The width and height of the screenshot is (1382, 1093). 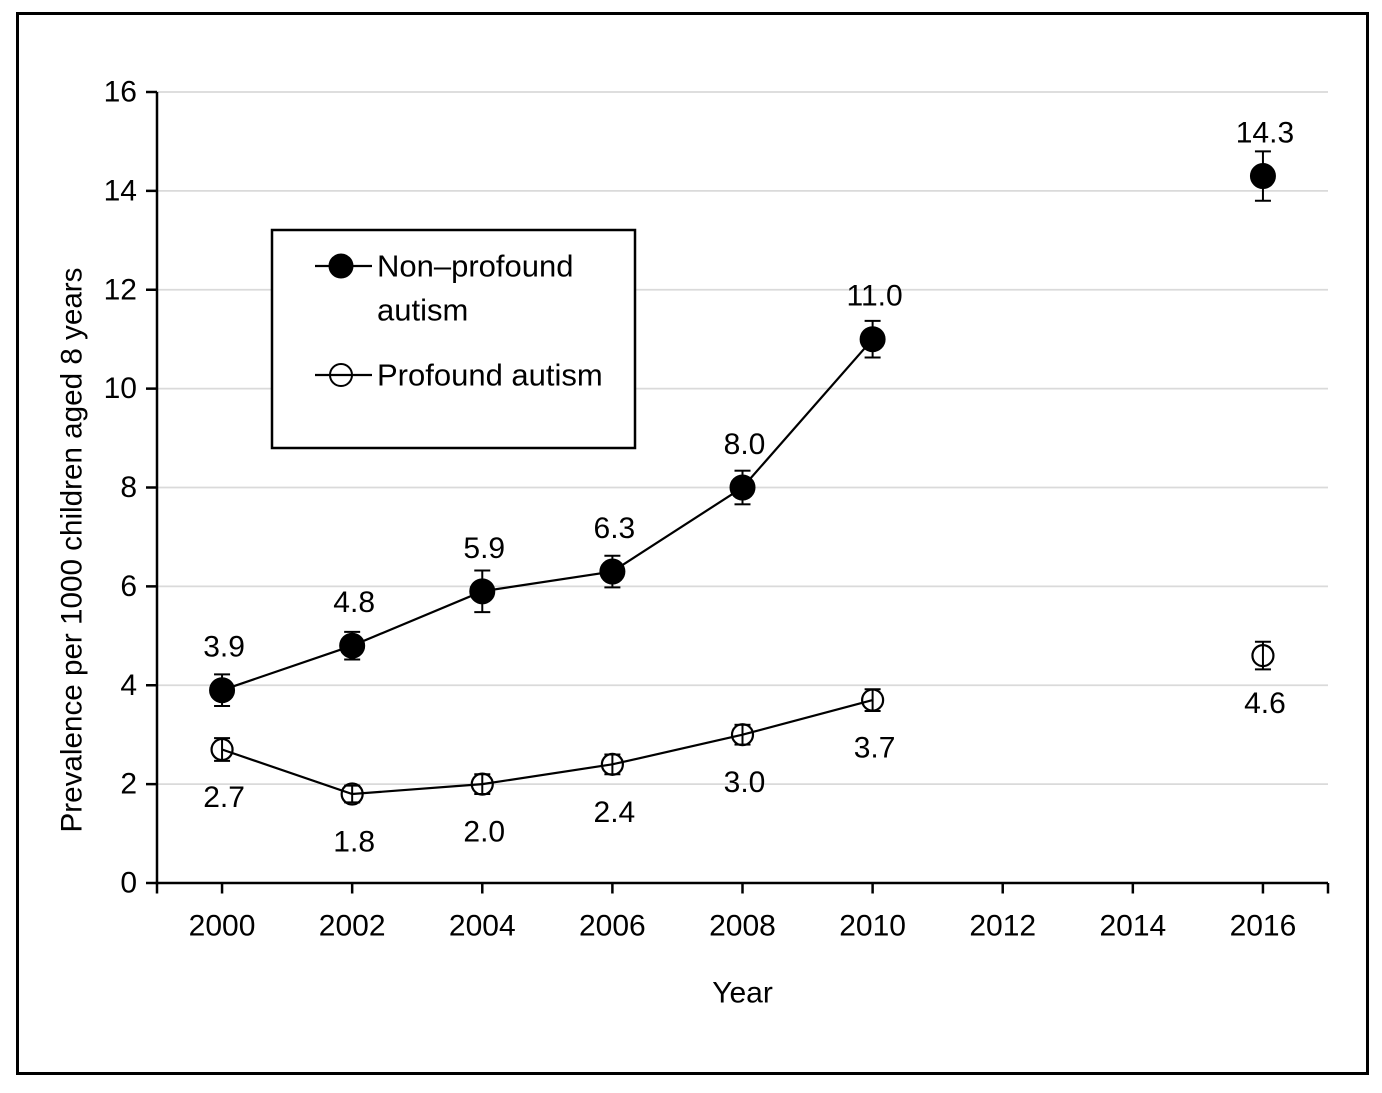 What do you see at coordinates (120, 92) in the screenshot?
I see `y-tick-label: 16` at bounding box center [120, 92].